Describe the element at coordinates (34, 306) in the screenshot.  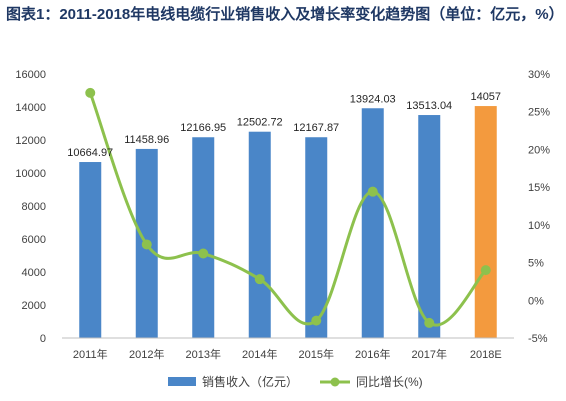
I see `y-left-tick-label: 2000` at that location.